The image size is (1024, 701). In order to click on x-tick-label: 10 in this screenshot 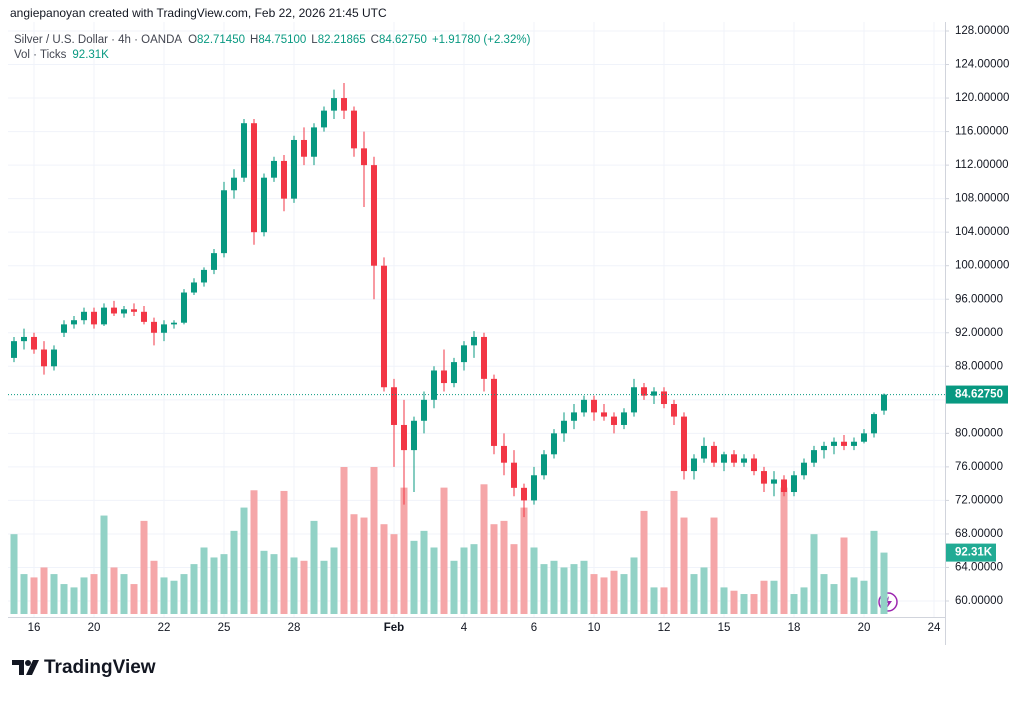, I will do `click(594, 628)`.